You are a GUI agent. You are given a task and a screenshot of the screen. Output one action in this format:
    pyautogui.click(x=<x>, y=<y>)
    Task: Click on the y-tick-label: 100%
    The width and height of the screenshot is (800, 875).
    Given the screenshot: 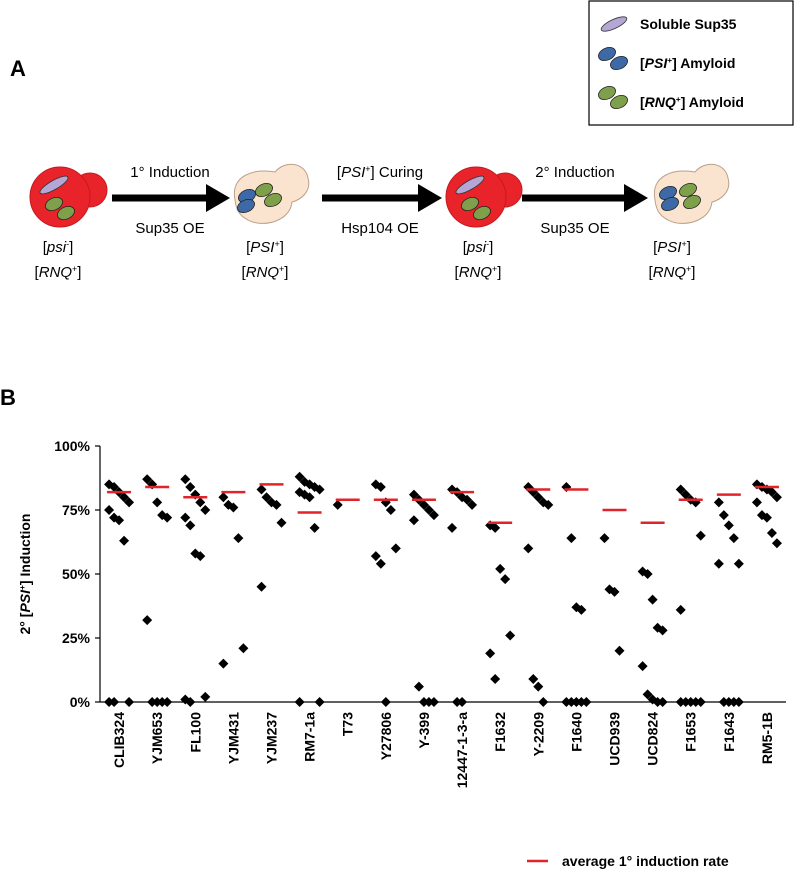 What is the action you would take?
    pyautogui.click(x=72, y=446)
    